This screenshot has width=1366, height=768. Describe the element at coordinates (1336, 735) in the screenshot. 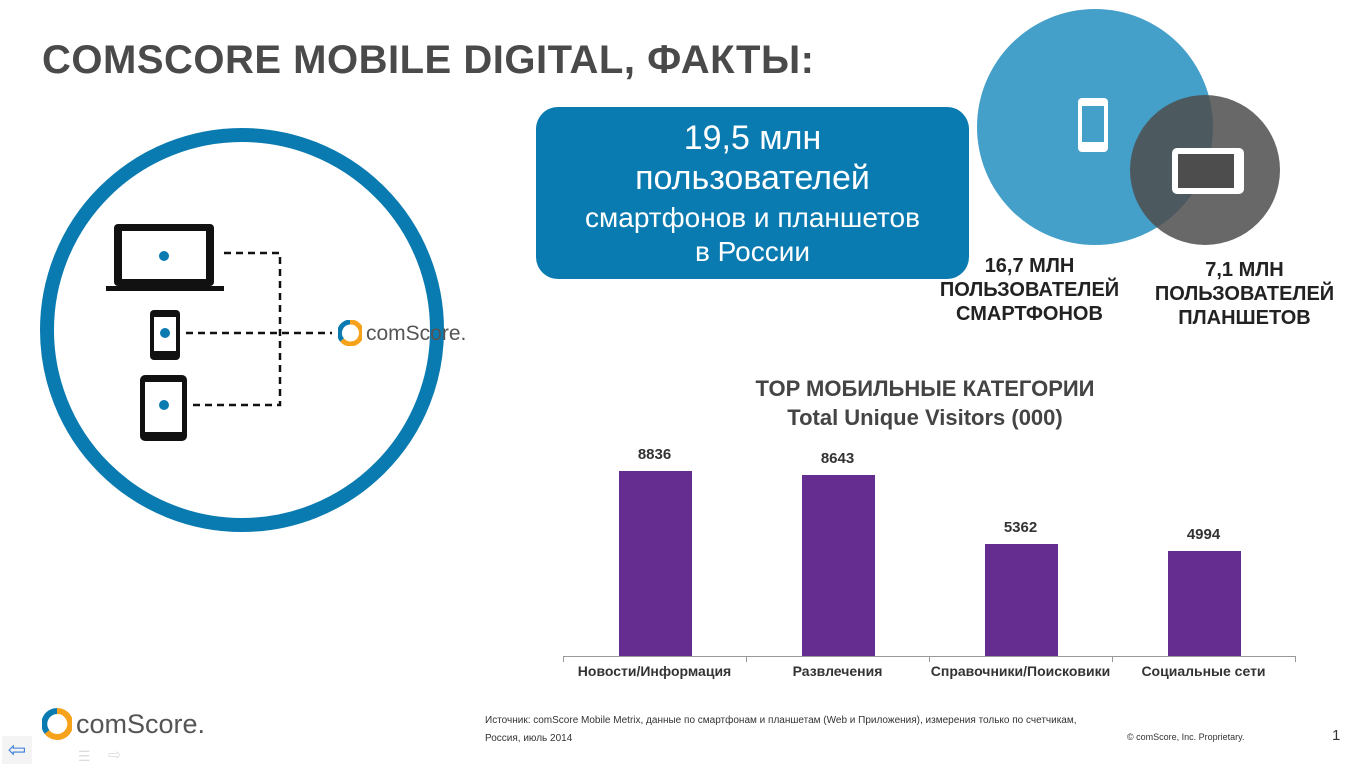

I see `page-number: 1` at that location.